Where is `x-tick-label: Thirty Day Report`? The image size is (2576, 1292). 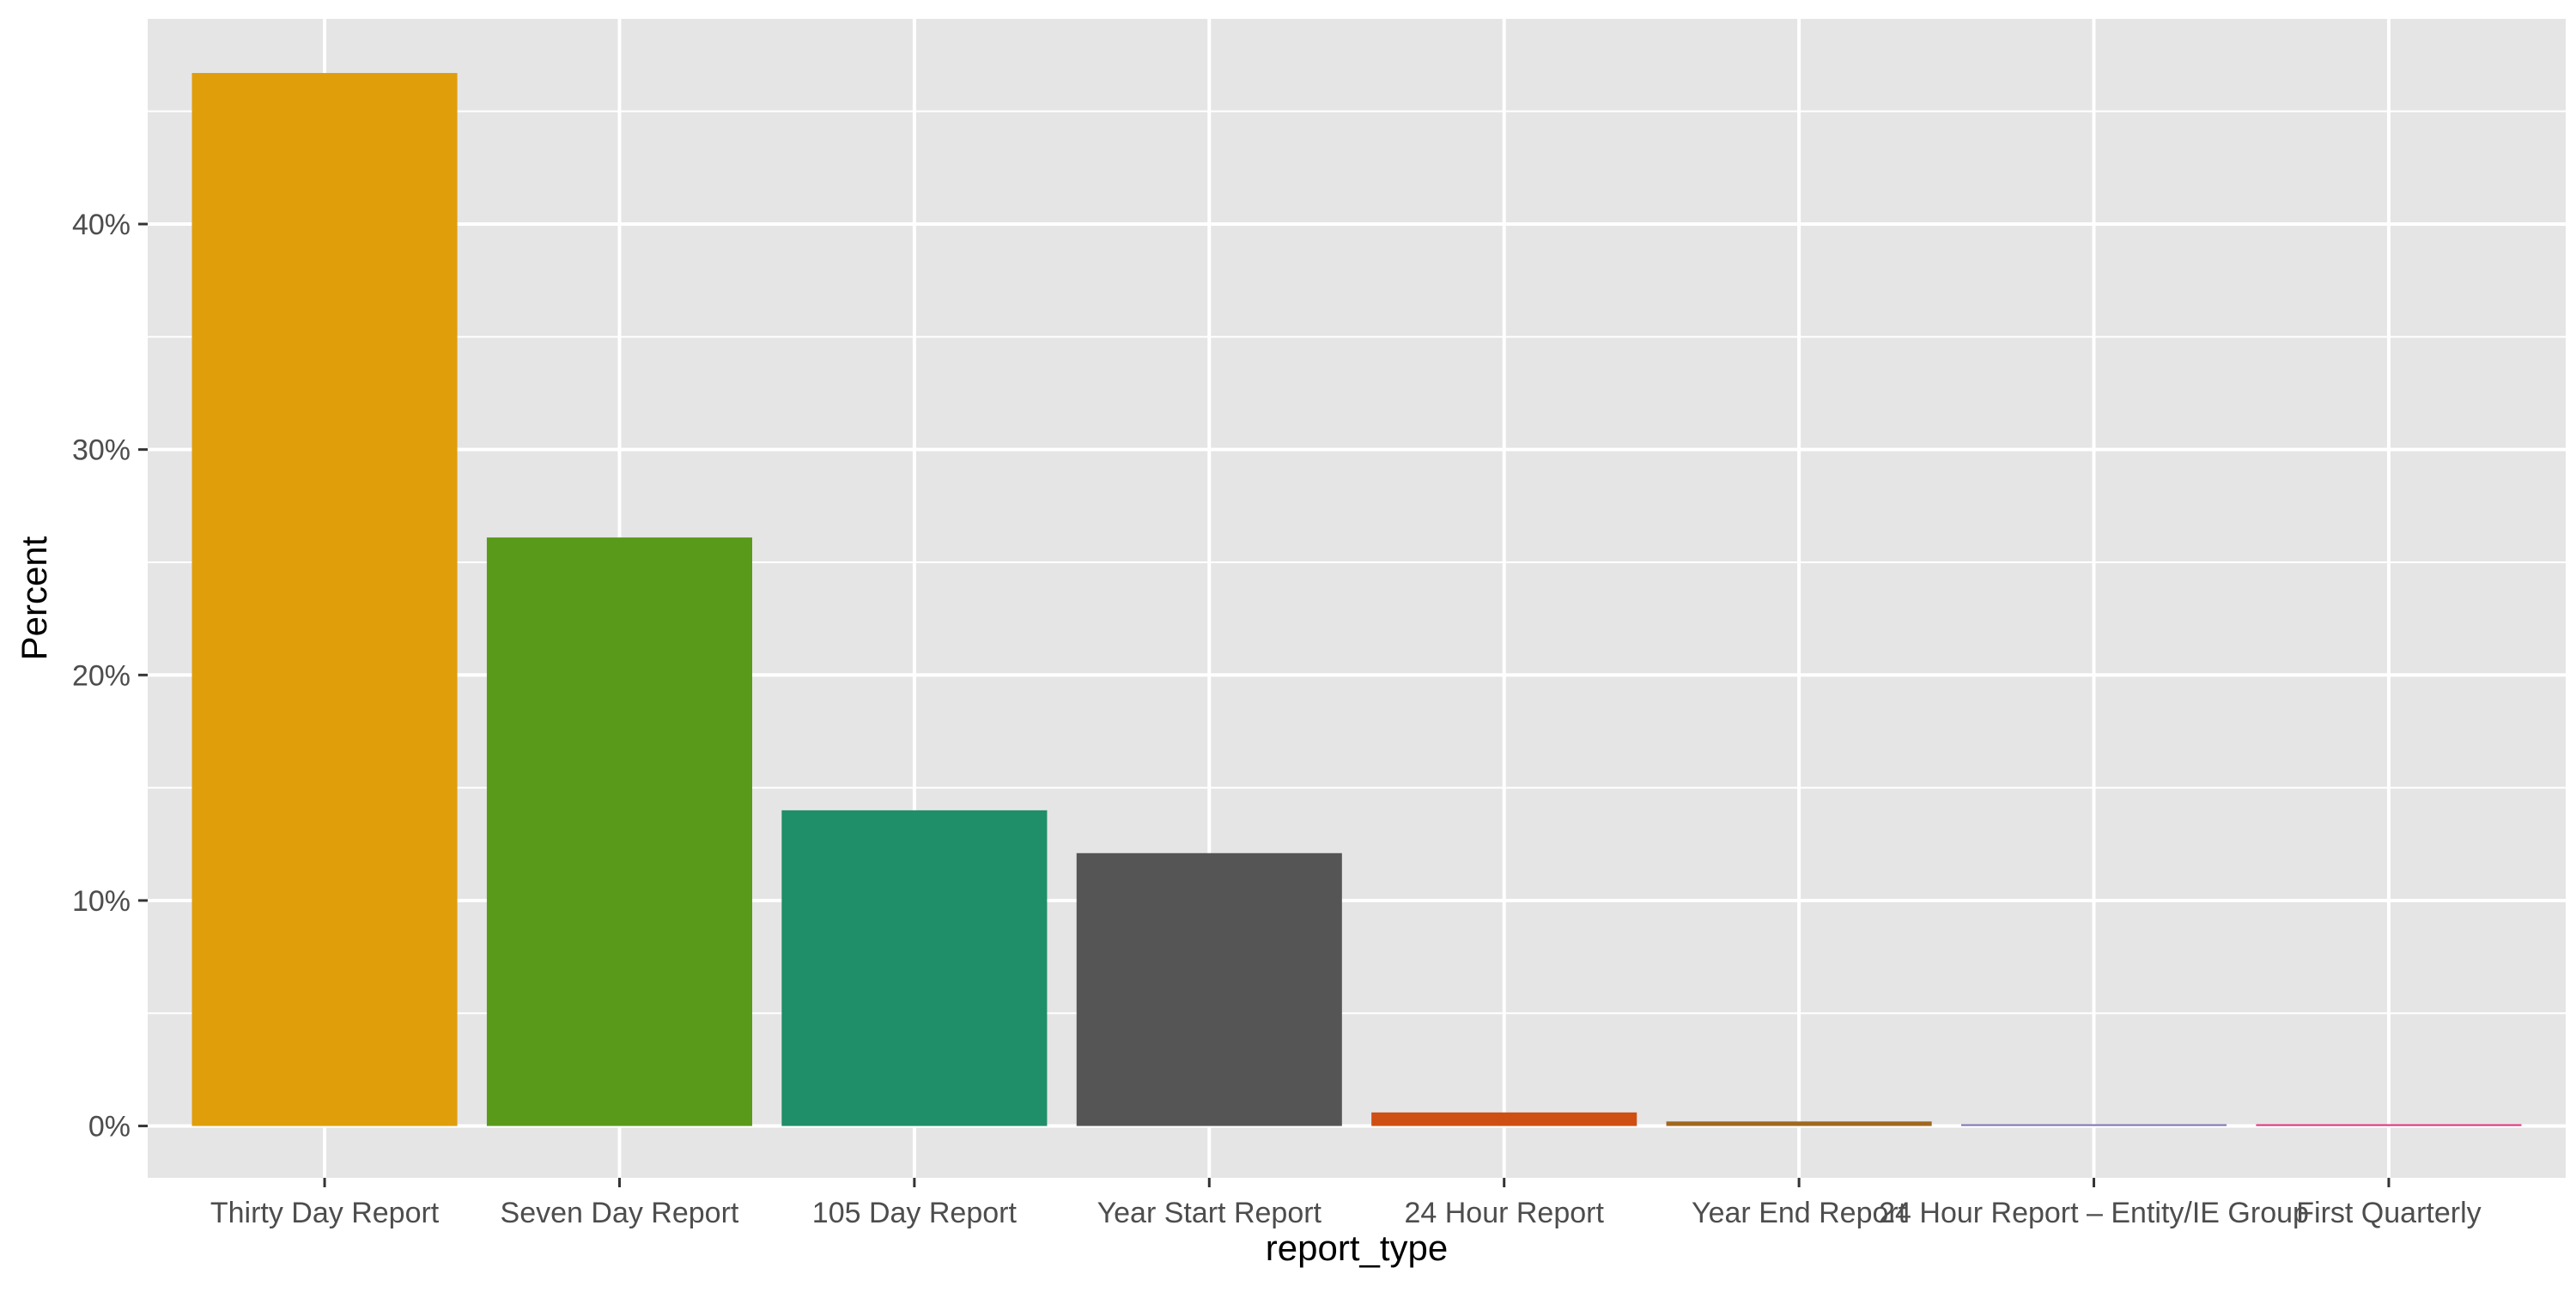
x-tick-label: Thirty Day Report is located at coordinates (325, 1213).